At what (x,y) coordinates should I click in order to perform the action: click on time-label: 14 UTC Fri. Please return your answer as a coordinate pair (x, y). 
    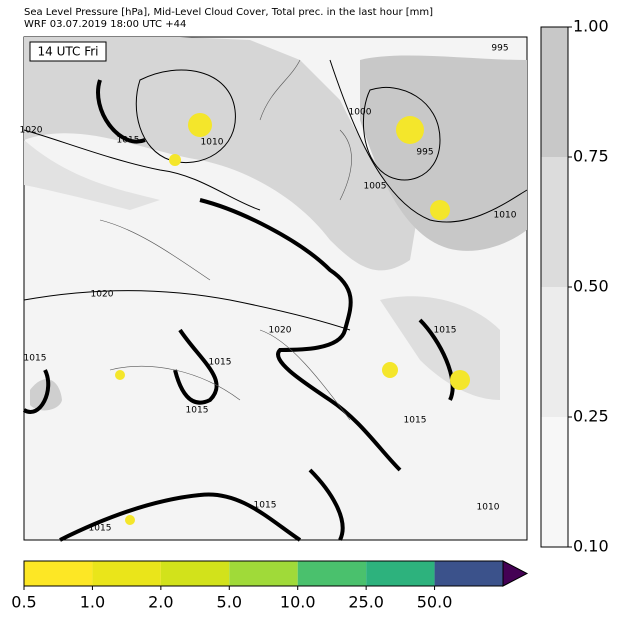
    Looking at the image, I should click on (68, 52).